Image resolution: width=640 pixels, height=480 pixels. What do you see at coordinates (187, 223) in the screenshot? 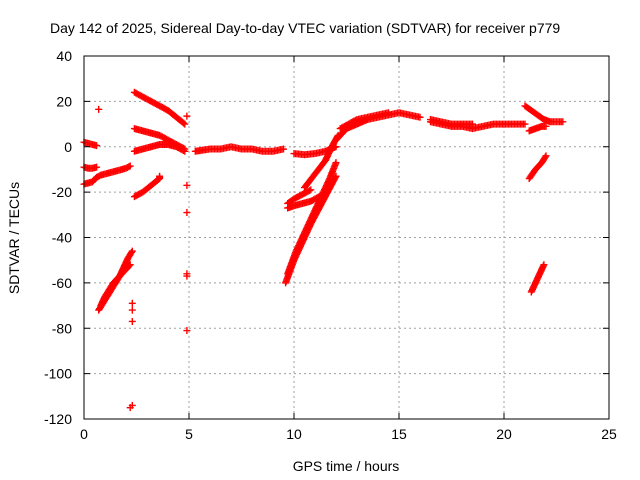
I see `series-isolated-5h` at bounding box center [187, 223].